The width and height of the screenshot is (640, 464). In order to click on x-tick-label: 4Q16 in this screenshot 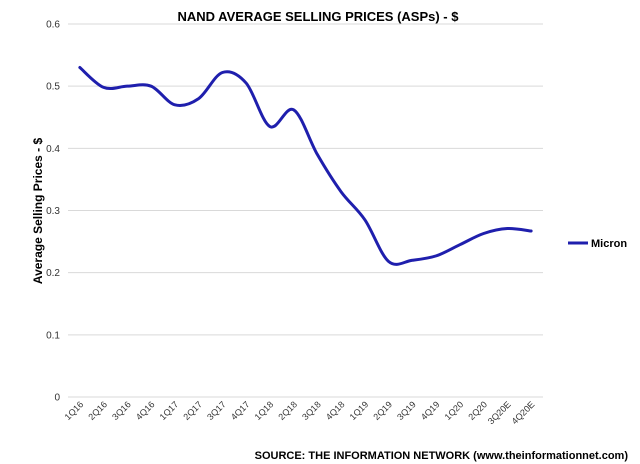, I will do `click(145, 410)`.